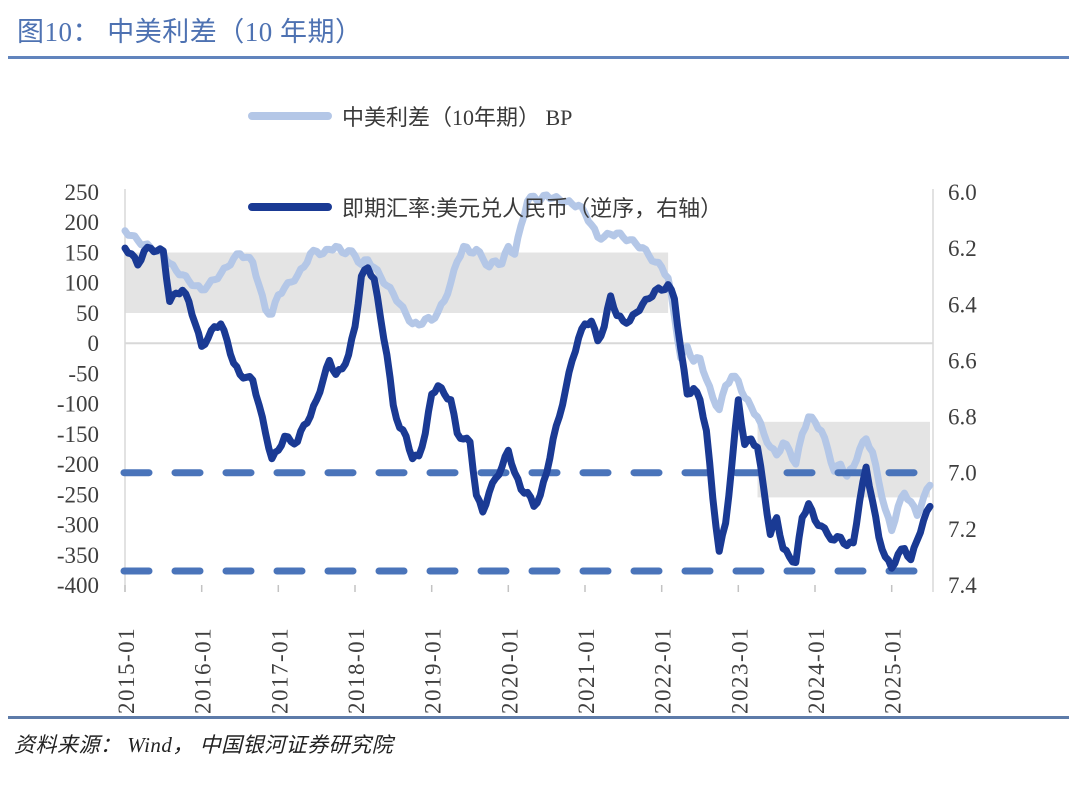 The height and width of the screenshot is (803, 1077). Describe the element at coordinates (78, 464) in the screenshot. I see `y-axis-left-label: -200` at that location.